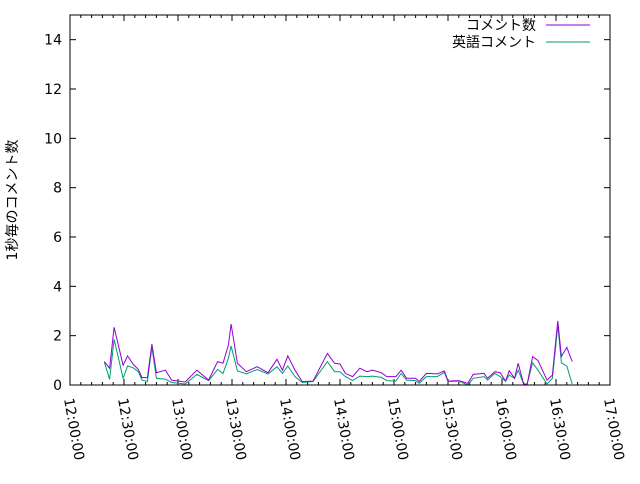 The height and width of the screenshot is (484, 640). What do you see at coordinates (338, 352) in the screenshot?
I see `series-line` at bounding box center [338, 352].